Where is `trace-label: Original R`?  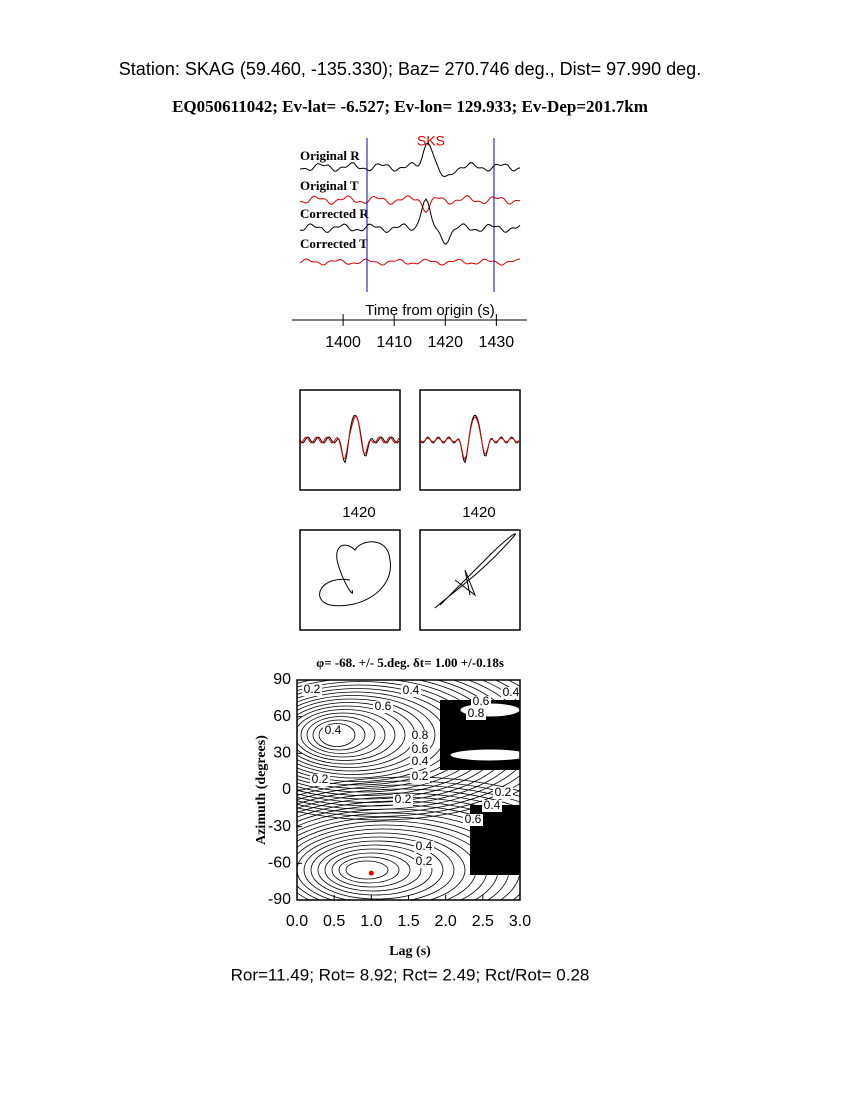 trace-label: Original R is located at coordinates (330, 155).